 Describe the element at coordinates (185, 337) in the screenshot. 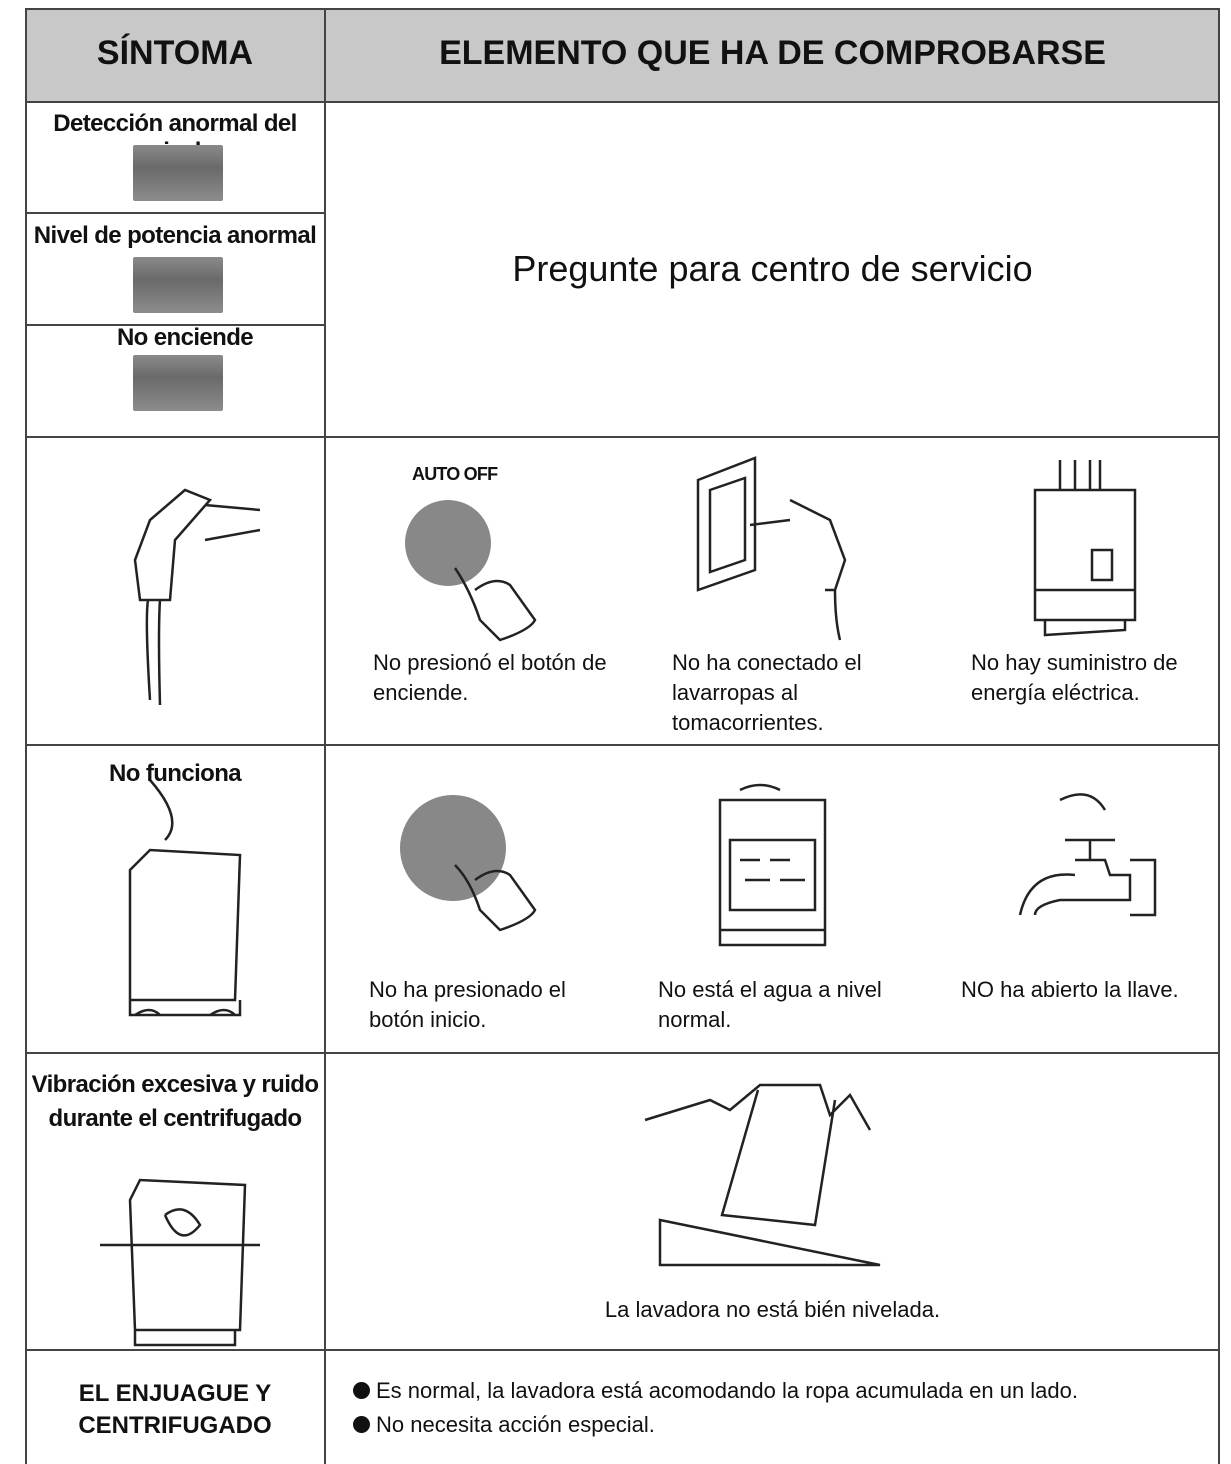

I see `symptom: No enciende` at that location.